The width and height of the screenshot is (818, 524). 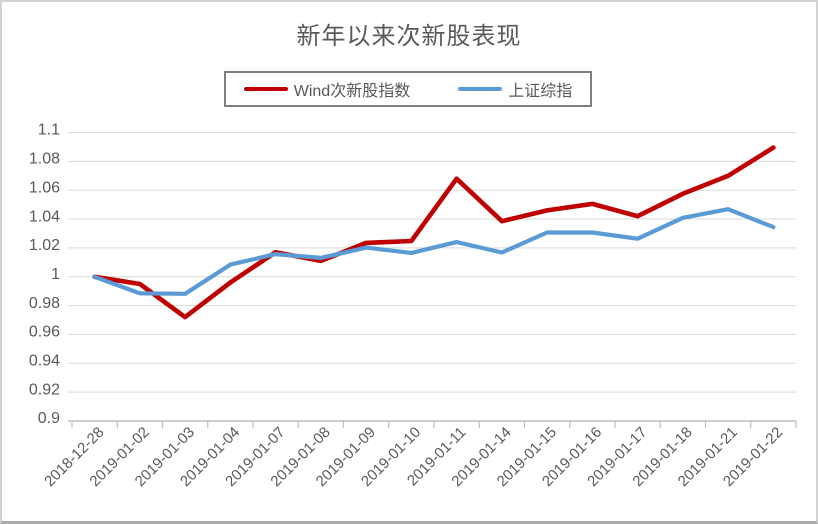 What do you see at coordinates (434, 424) in the screenshot?
I see `x-axis-ticks` at bounding box center [434, 424].